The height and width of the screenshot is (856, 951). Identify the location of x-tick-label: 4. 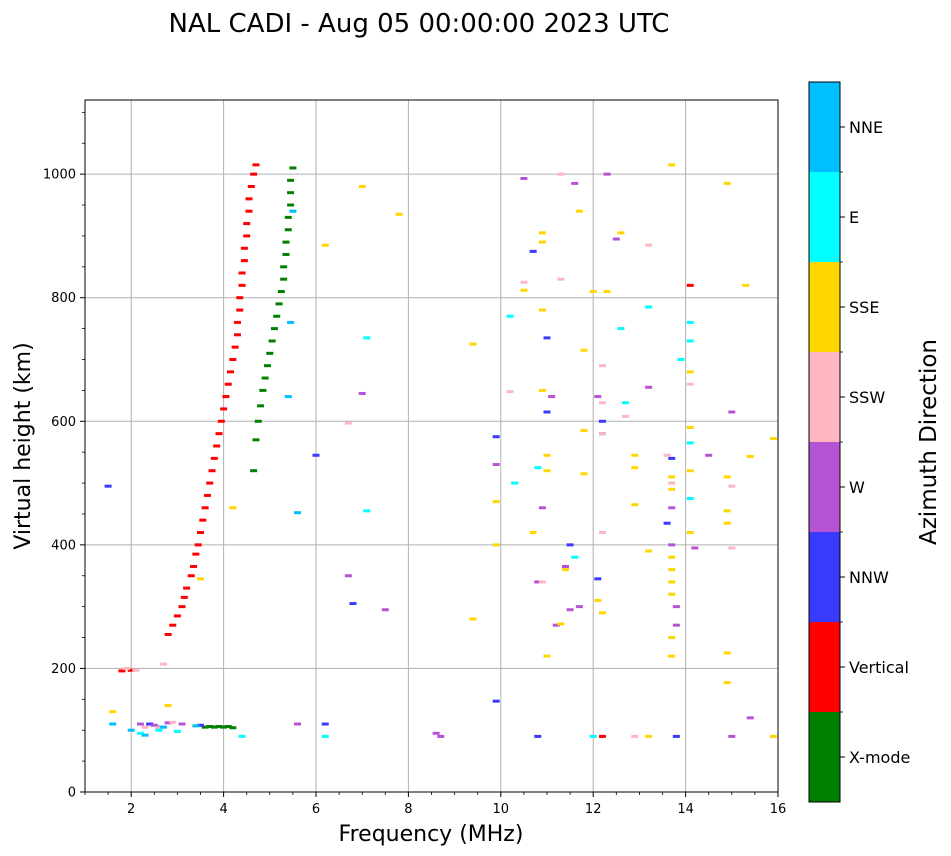
(223, 809).